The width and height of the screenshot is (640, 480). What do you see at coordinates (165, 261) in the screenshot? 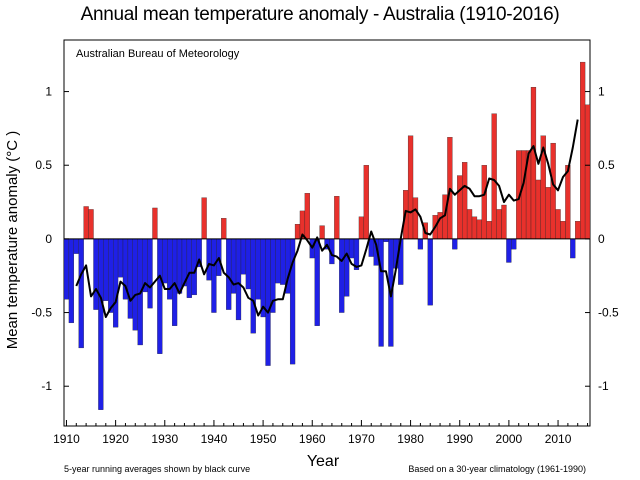
I see `bar-1930` at bounding box center [165, 261].